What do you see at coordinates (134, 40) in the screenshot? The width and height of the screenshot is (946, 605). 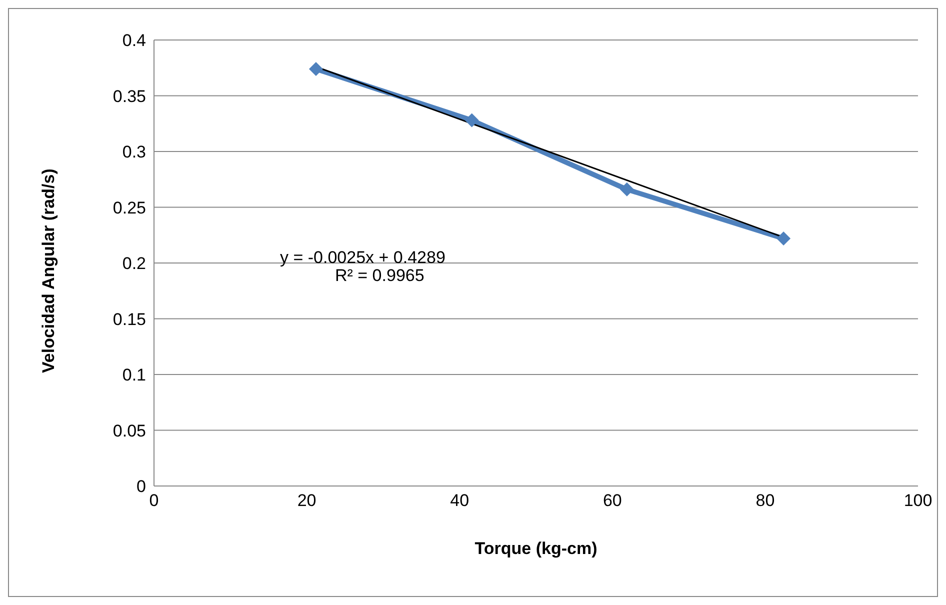 I see `y-tick-label: 0.4` at bounding box center [134, 40].